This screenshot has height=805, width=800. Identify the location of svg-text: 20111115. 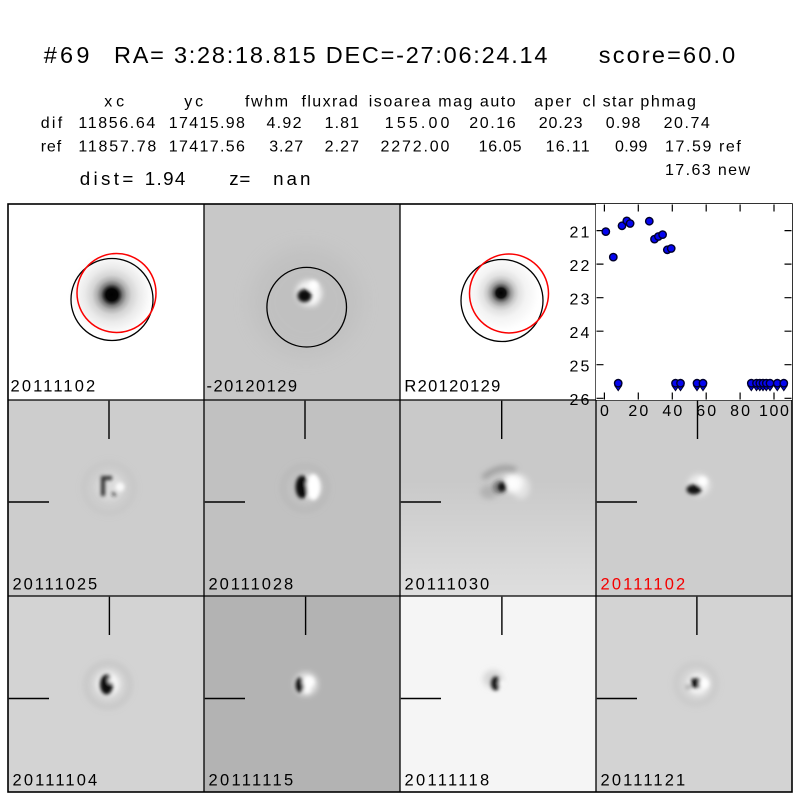
(252, 781).